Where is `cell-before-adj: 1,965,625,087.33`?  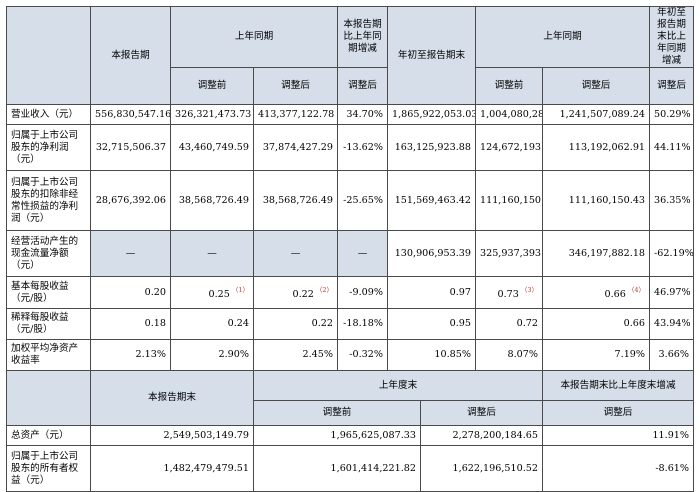
cell-before-adj: 1,965,625,087.33 is located at coordinates (337, 435).